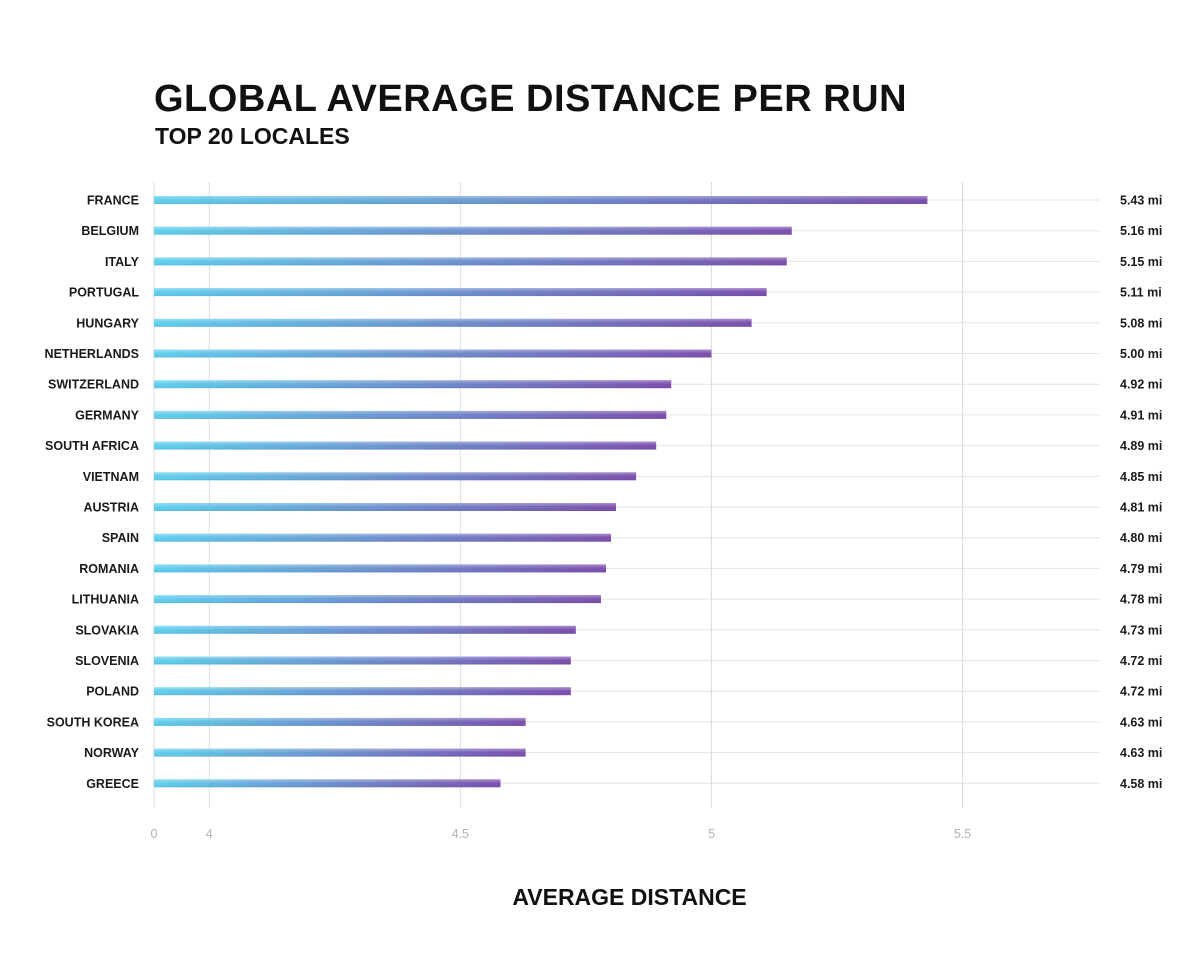  What do you see at coordinates (460, 834) in the screenshot?
I see `x-tick-label: 4.5` at bounding box center [460, 834].